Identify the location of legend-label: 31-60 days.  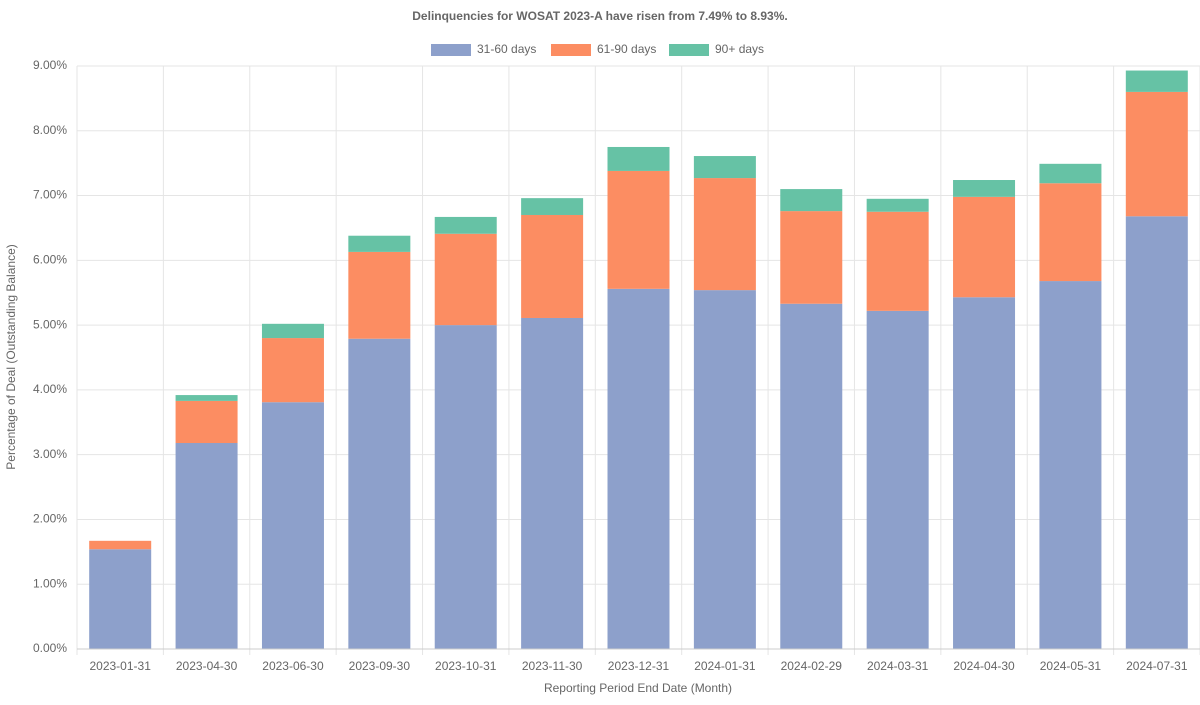
(506, 49).